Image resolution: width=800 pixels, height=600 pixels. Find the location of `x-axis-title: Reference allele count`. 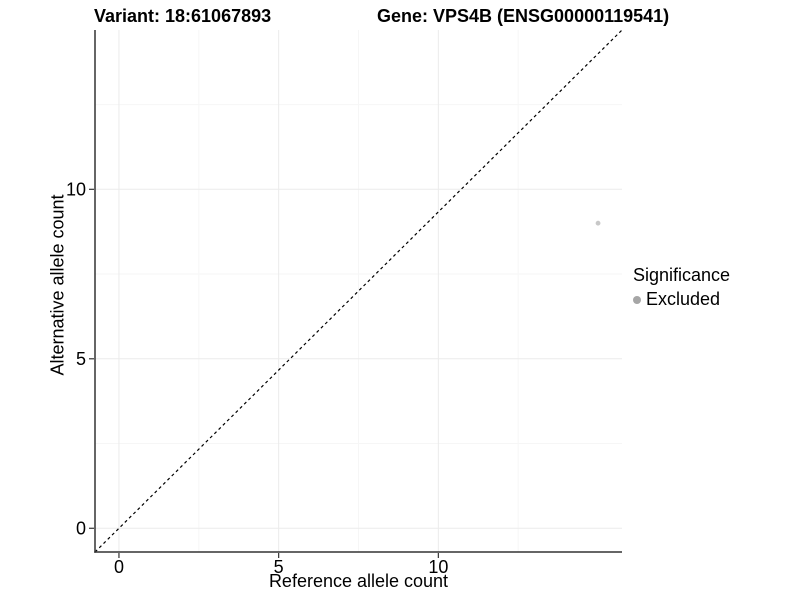

x-axis-title: Reference allele count is located at coordinates (358, 581).